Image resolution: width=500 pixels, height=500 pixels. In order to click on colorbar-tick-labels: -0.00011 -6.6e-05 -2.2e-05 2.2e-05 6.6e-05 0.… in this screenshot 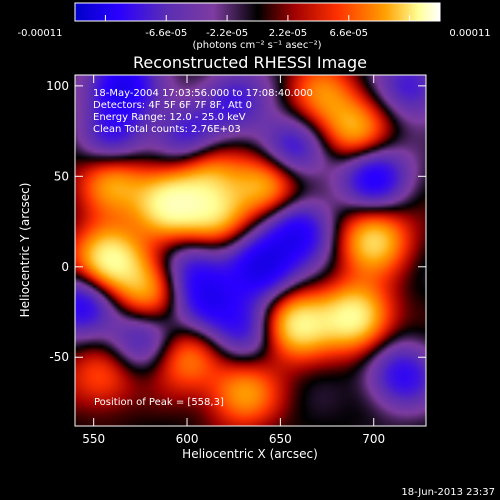, I will do `click(254, 33)`.